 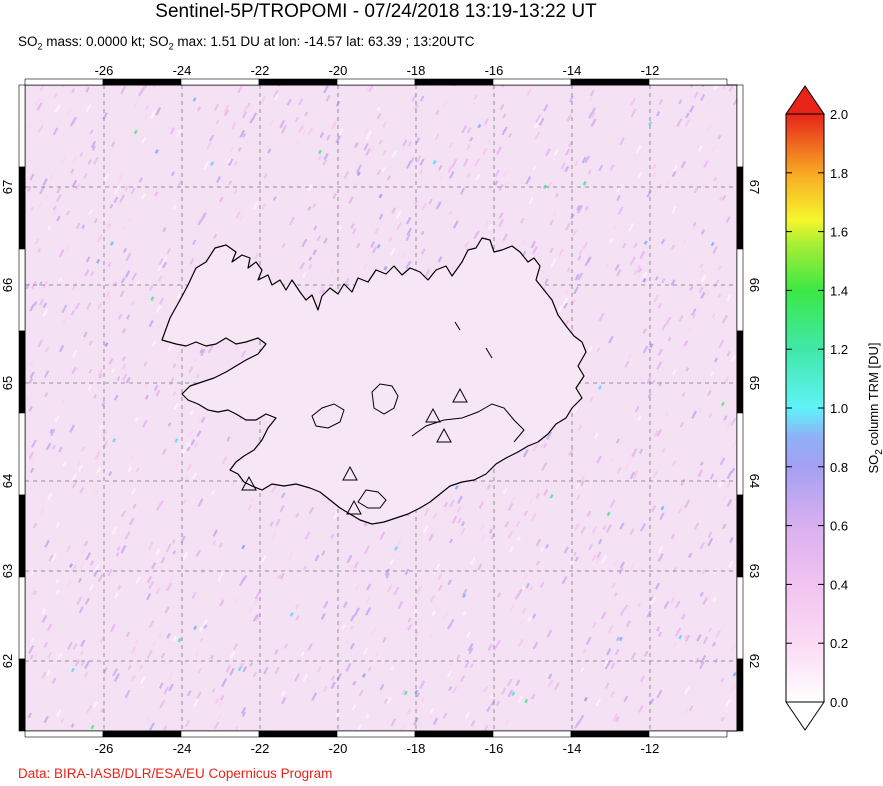 I want to click on lon-tick-top: -12, so click(x=650, y=70).